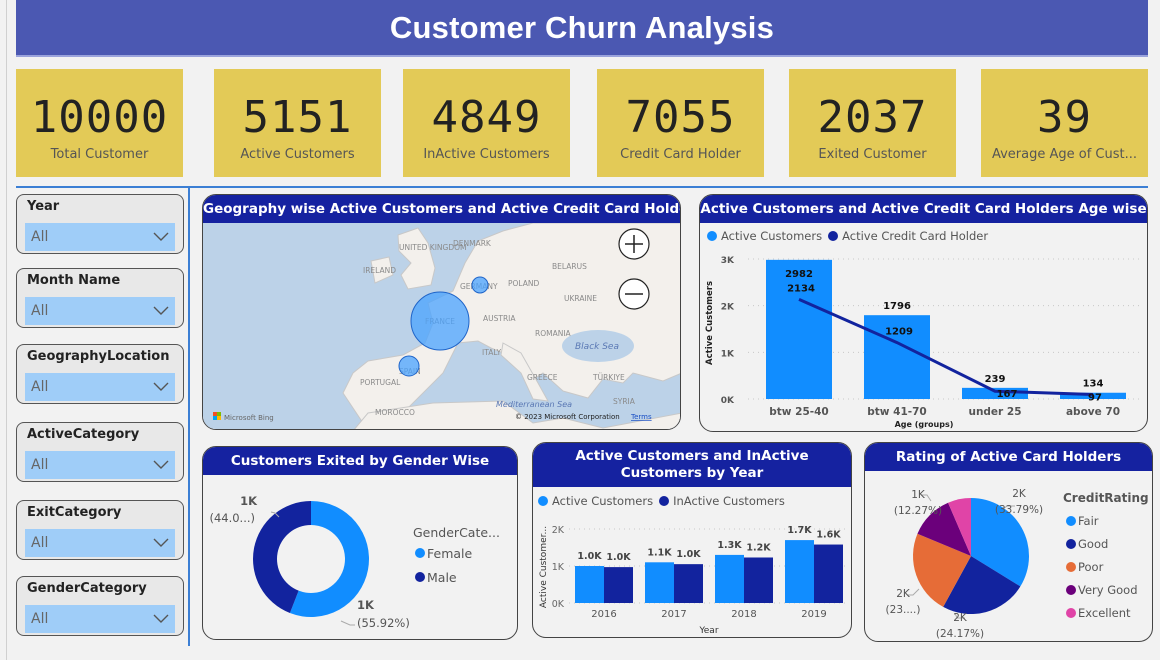  I want to click on legend-label: Excellent, so click(1104, 613).